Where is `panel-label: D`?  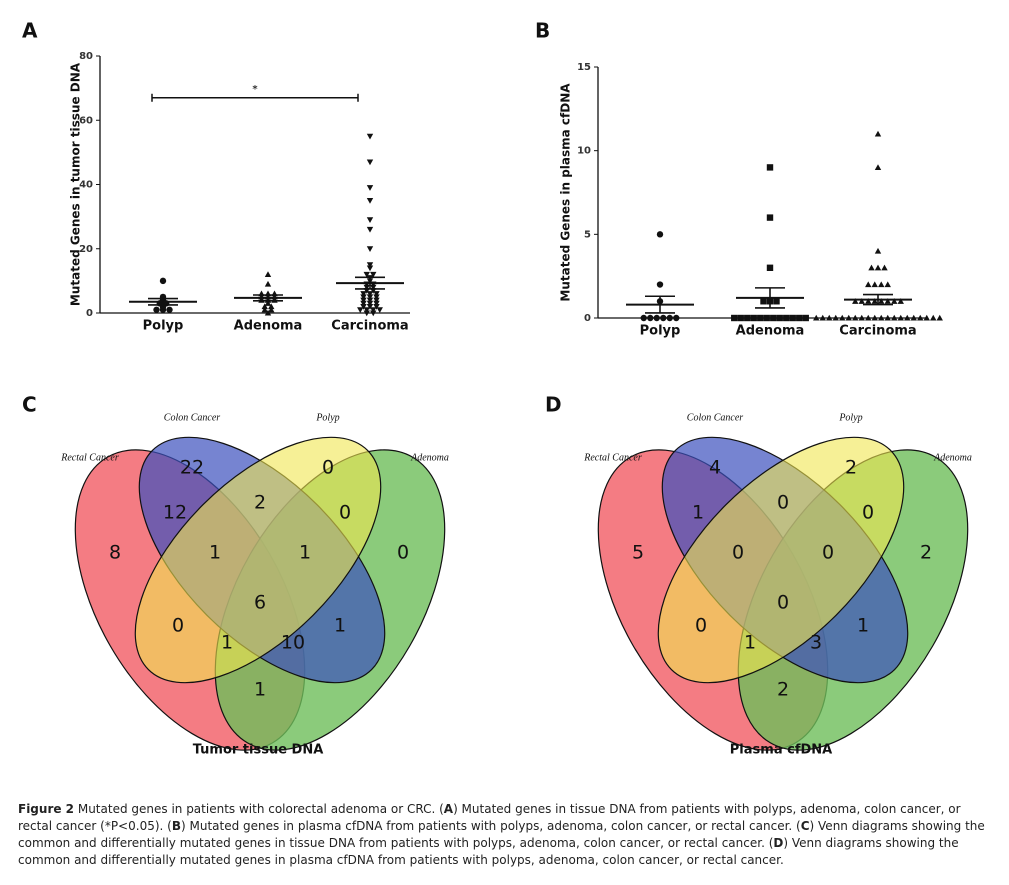 panel-label: D is located at coordinates (553, 405).